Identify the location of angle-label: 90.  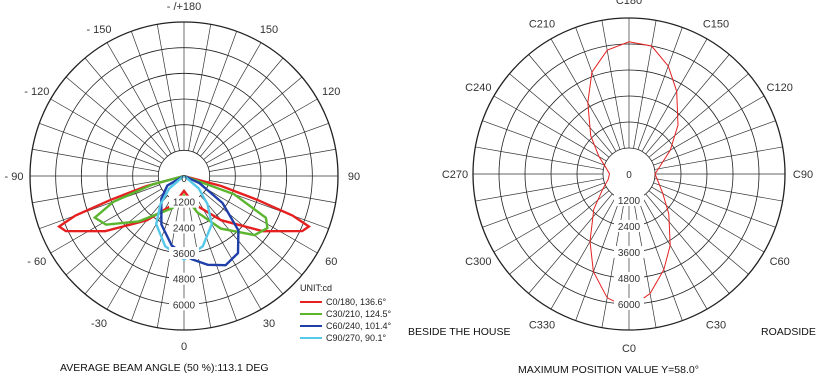
(354, 177).